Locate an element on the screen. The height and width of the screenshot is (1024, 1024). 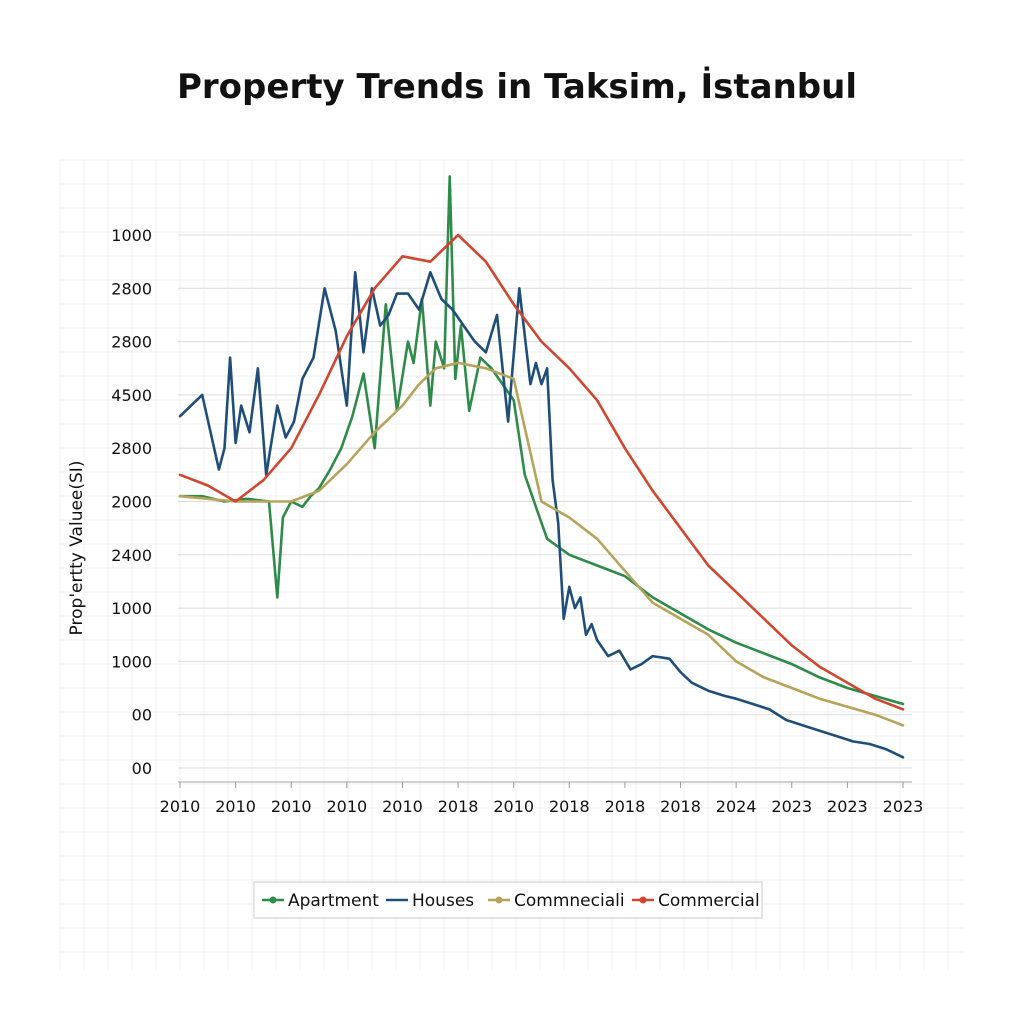
legend-label-commneciali: Commneciali is located at coordinates (569, 901).